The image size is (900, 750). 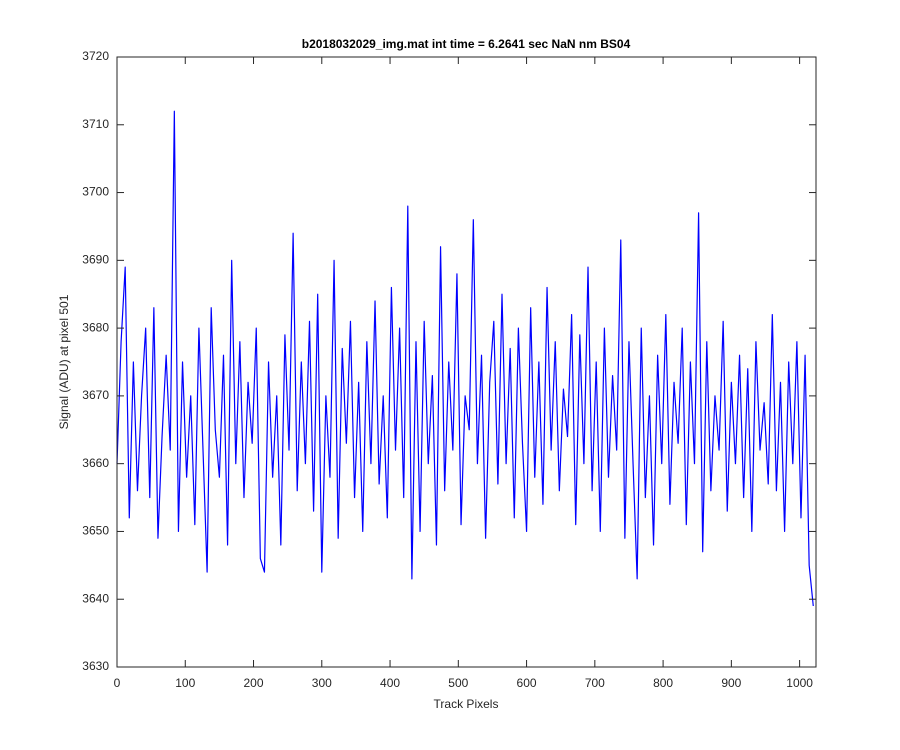 What do you see at coordinates (95, 192) in the screenshot?
I see `y-tick-label: 3700` at bounding box center [95, 192].